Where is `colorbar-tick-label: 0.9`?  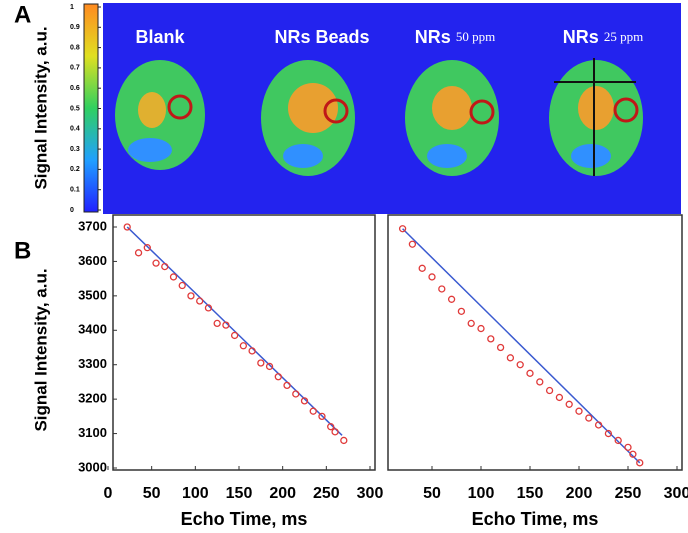 colorbar-tick-label: 0.9 is located at coordinates (75, 27).